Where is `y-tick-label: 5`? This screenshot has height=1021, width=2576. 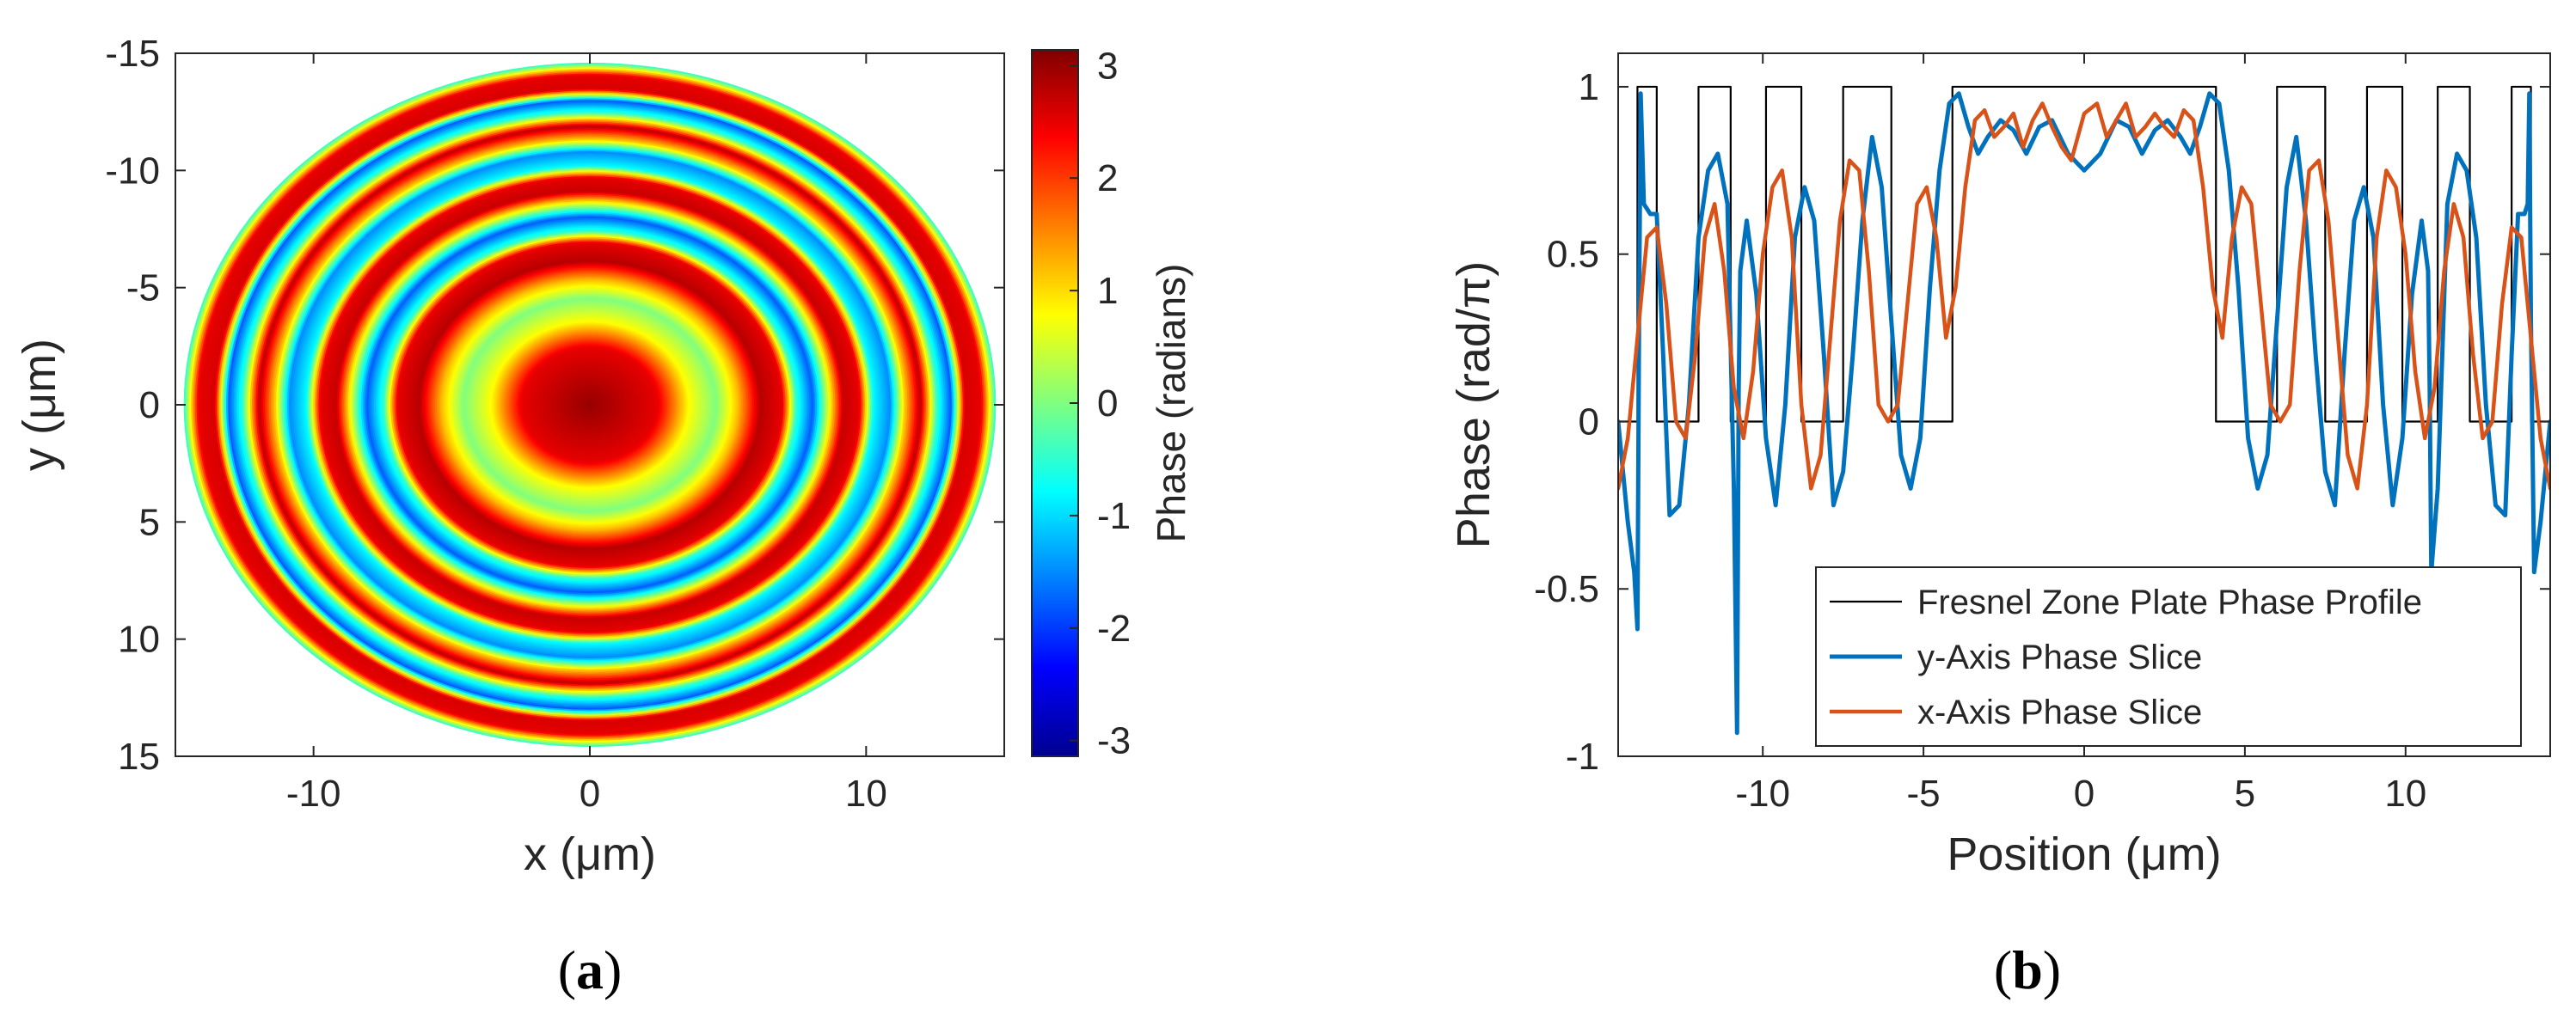
y-tick-label: 5 is located at coordinates (149, 522).